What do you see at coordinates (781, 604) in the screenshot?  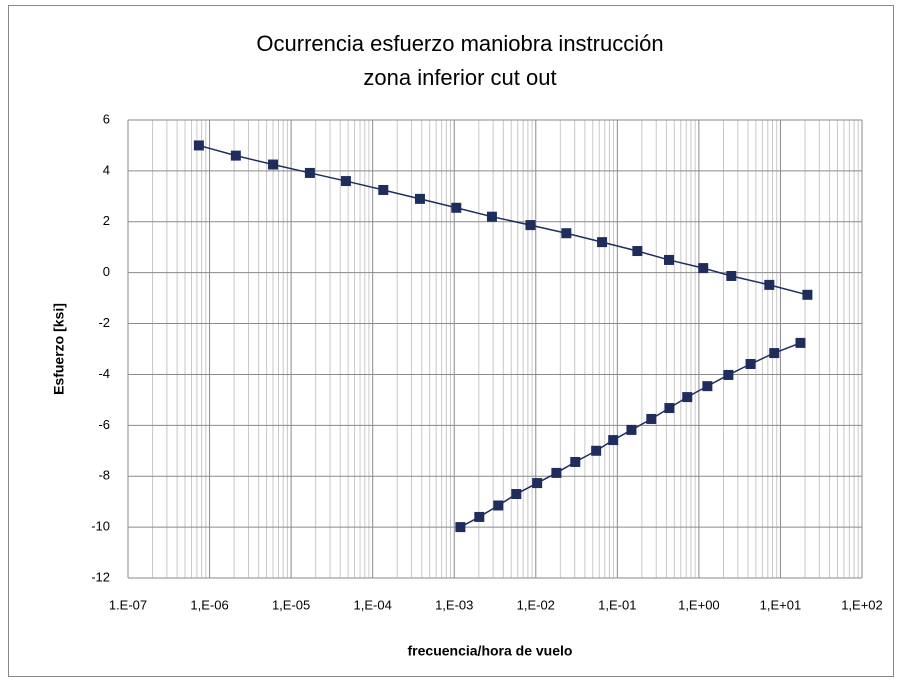 I see `x-tick-label: 1,E+01` at bounding box center [781, 604].